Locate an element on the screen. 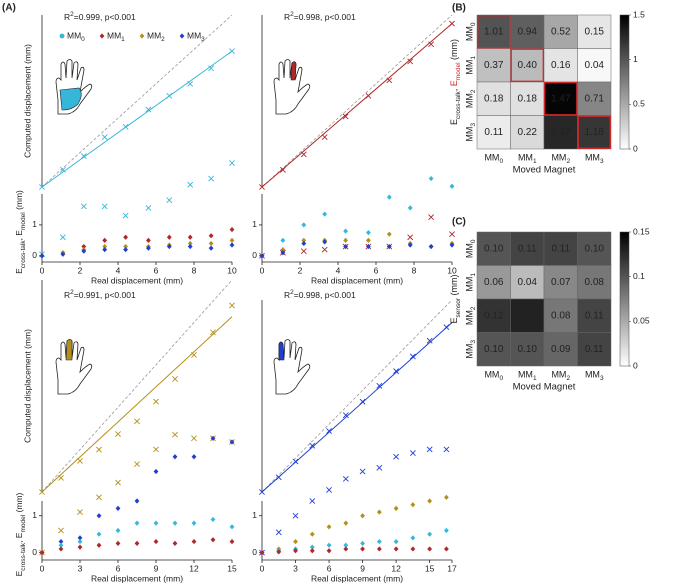  cell-label: 0.04 is located at coordinates (595, 65).